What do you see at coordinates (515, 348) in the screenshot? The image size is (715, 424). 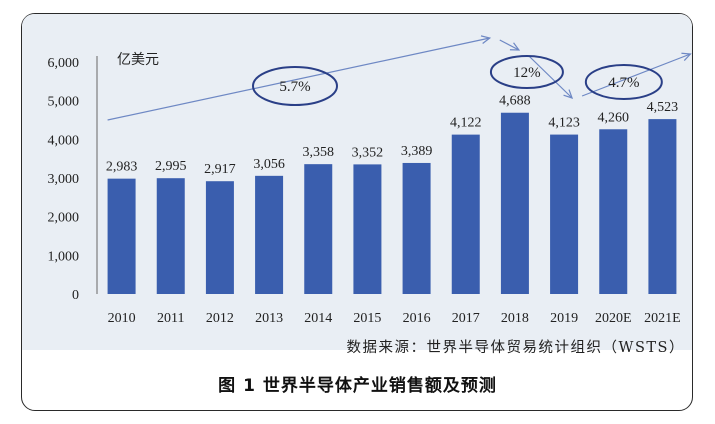 I see `source-note: 数据来源：世界半导体贸易统计组织（WSTS）` at bounding box center [515, 348].